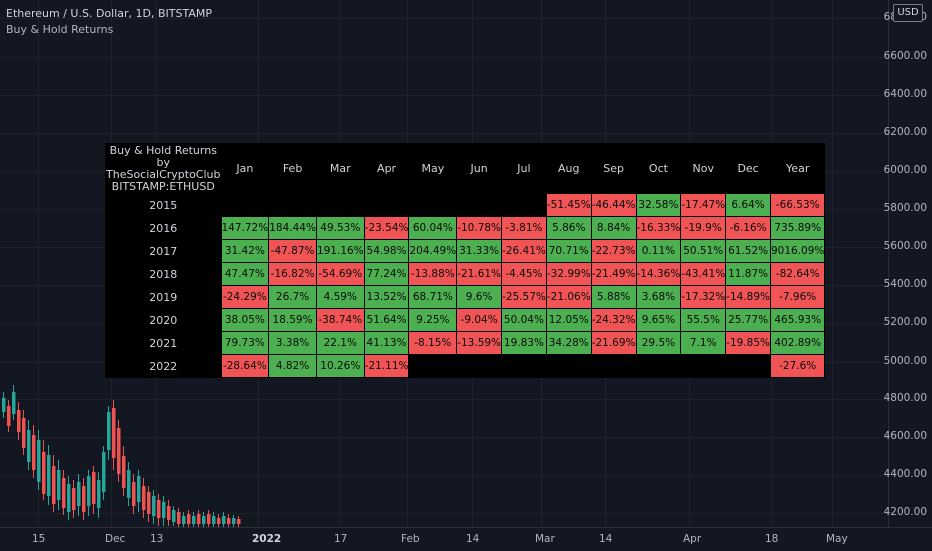 Image resolution: width=932 pixels, height=551 pixels. Describe the element at coordinates (524, 343) in the screenshot. I see `return-cell: 19.83%` at that location.